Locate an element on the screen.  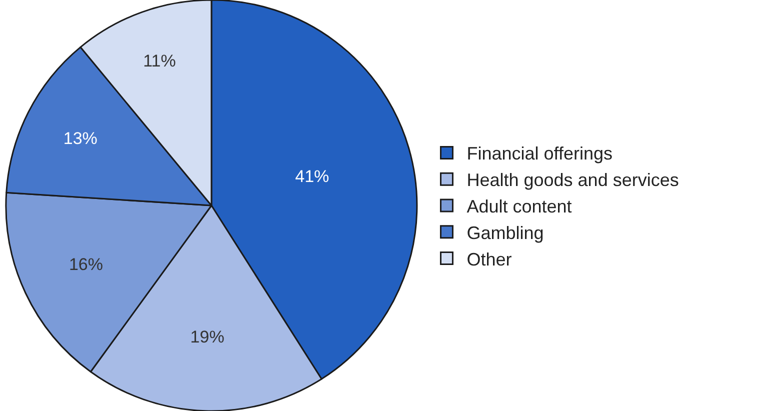
legend-label: Adult content is located at coordinates (519, 206).